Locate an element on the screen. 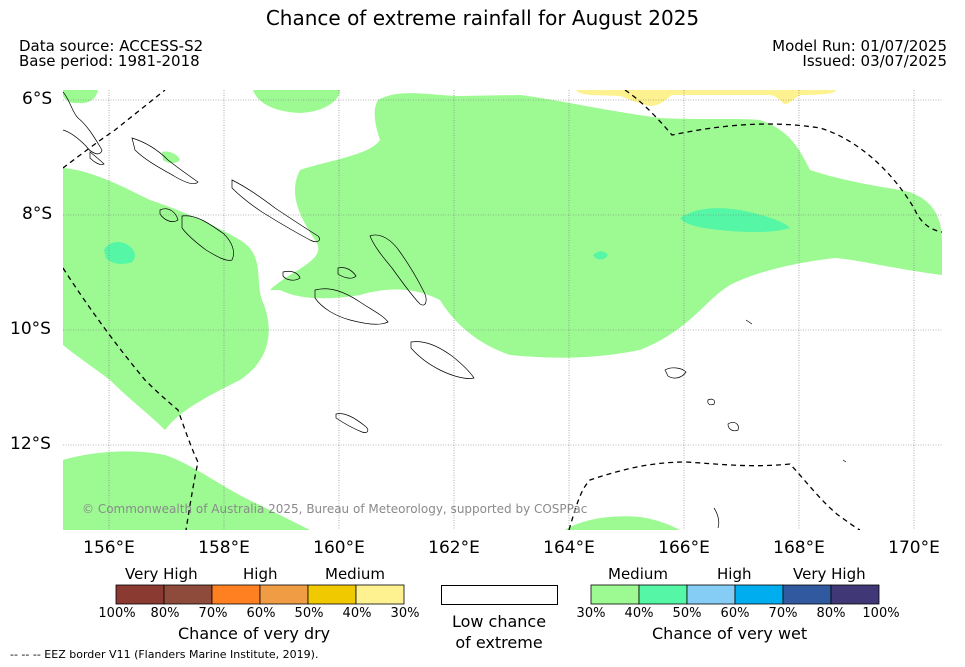  run-info: Model Run: 01/07/2025 Issued: 03/07/2025 is located at coordinates (859, 54).